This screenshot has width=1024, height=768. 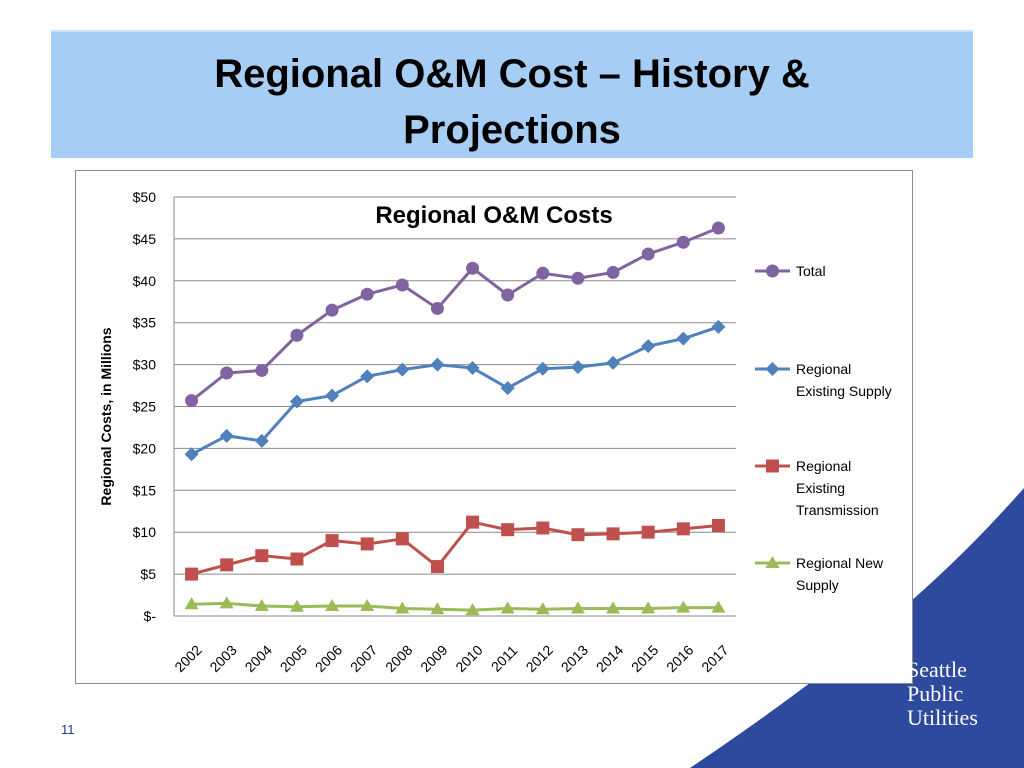 What do you see at coordinates (644, 658) in the screenshot?
I see `x-tick-label: 2015` at bounding box center [644, 658].